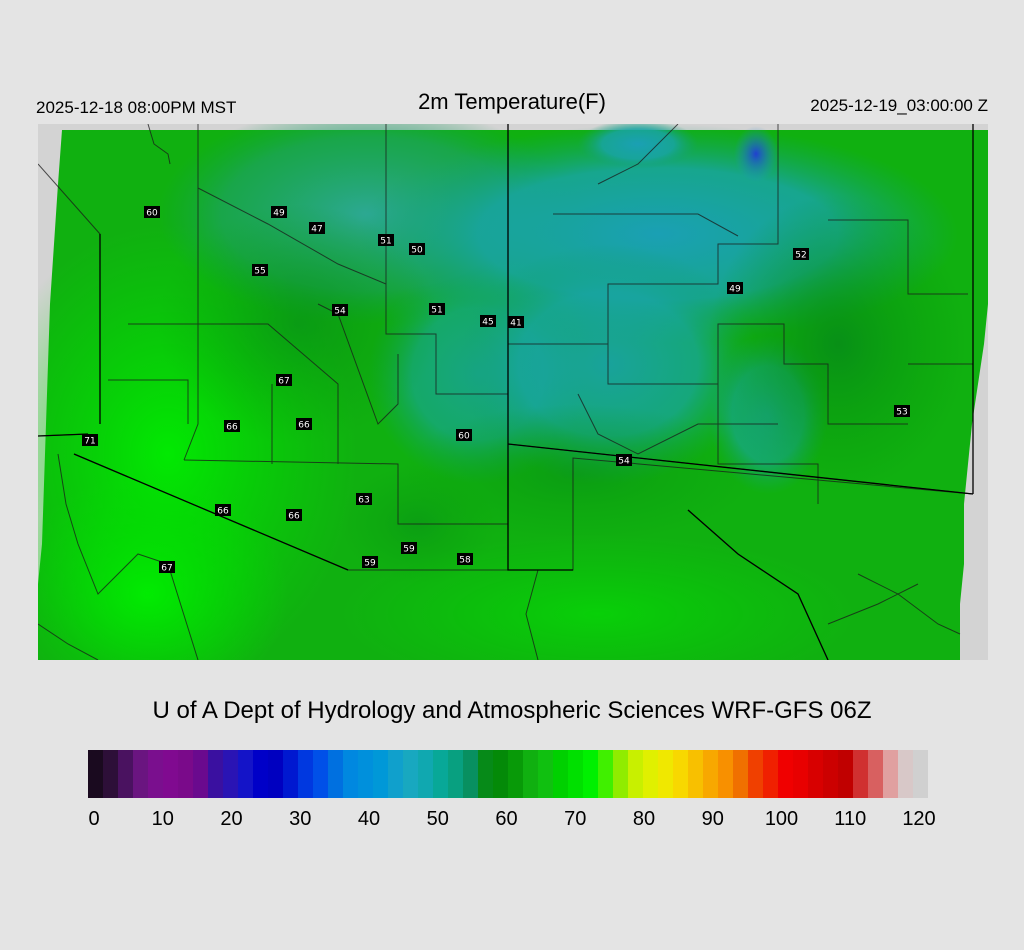  Describe the element at coordinates (624, 460) in the screenshot. I see `station-obs: 54` at that location.